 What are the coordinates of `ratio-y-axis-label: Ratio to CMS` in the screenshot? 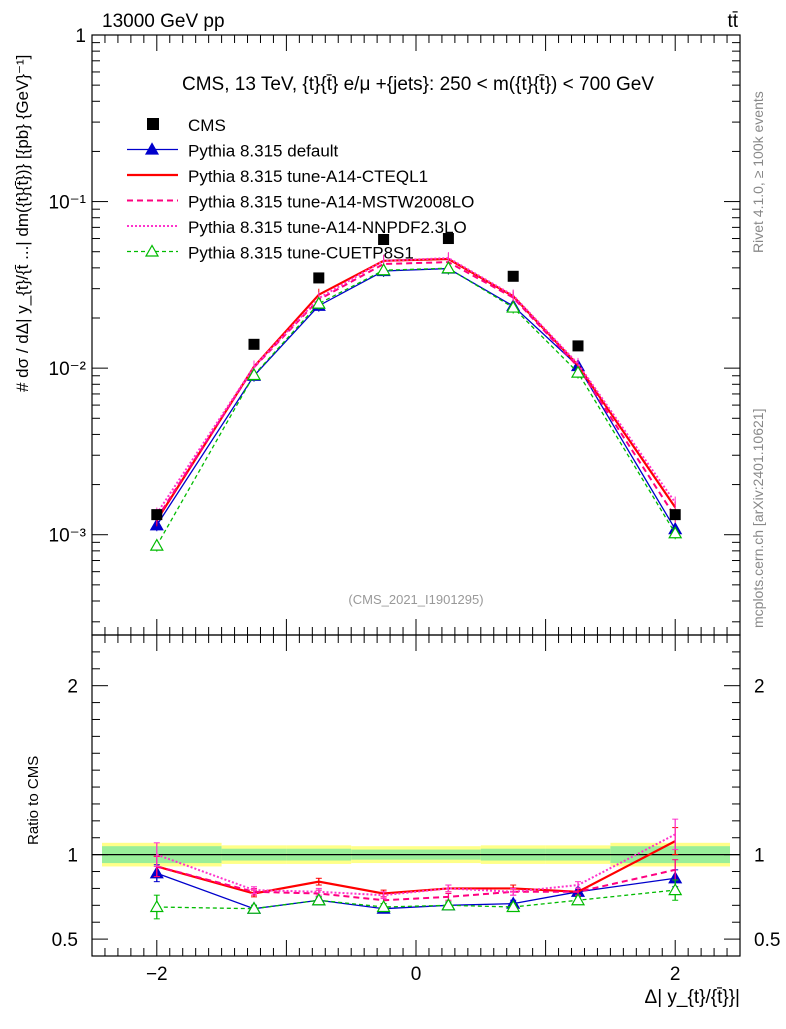 It's located at (33, 800).